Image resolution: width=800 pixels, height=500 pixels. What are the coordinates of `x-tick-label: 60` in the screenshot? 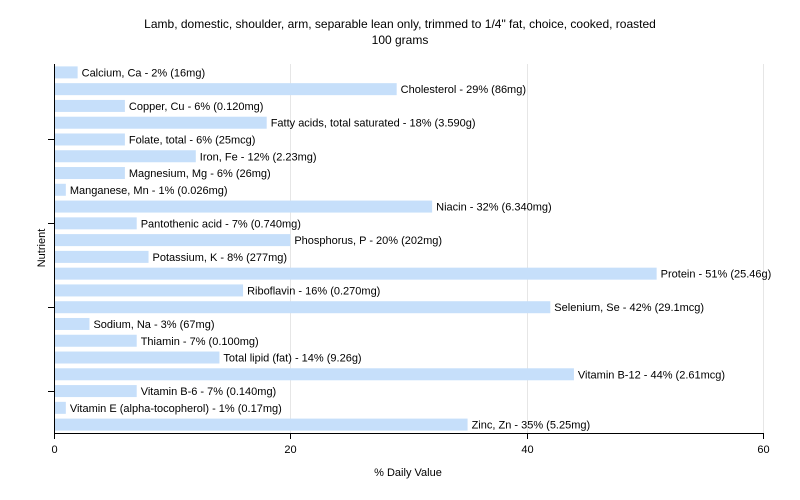 It's located at (763, 450).